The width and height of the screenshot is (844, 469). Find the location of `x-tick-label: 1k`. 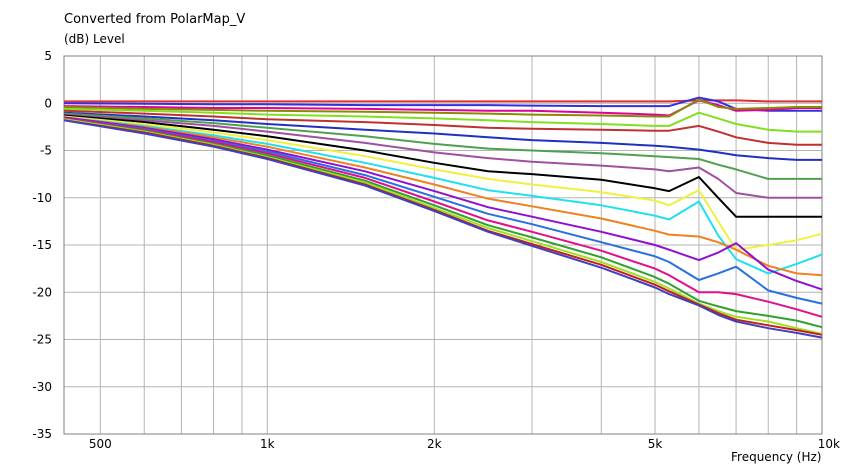

x-tick-label: 1k is located at coordinates (267, 444).